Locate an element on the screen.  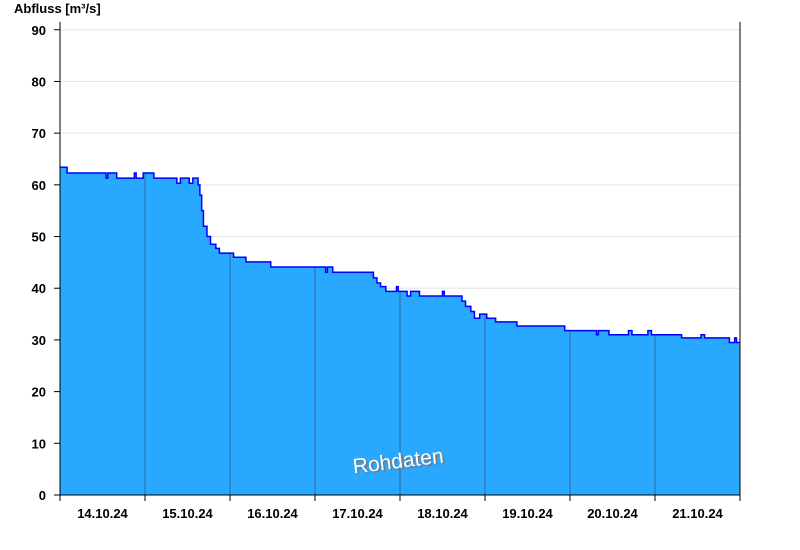
x-tick-label: 21.10.24 is located at coordinates (697, 513).